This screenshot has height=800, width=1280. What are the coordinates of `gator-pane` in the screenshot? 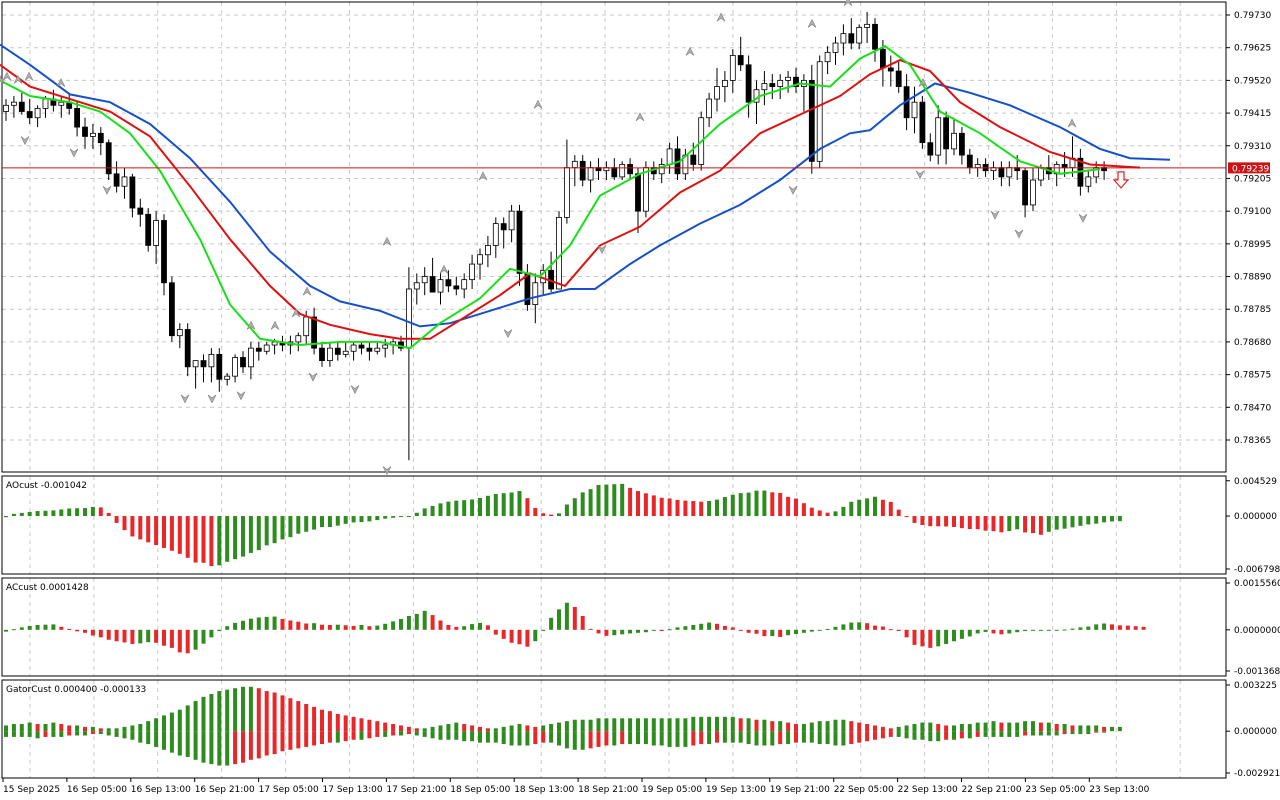 It's located at (614, 729).